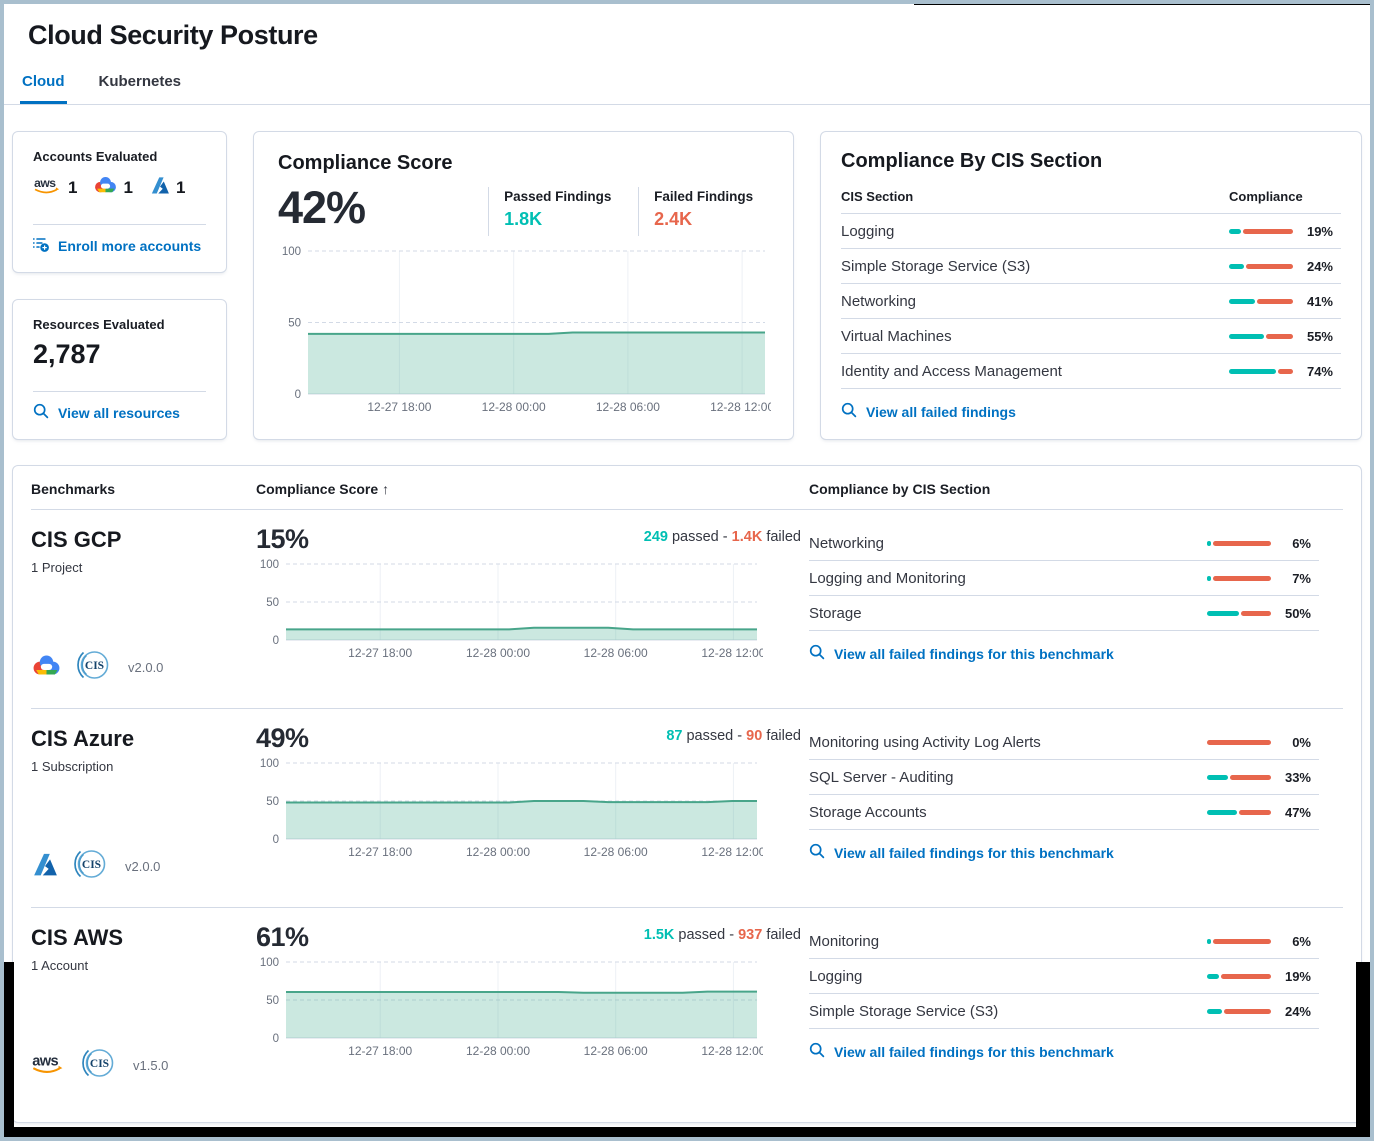 Image resolution: width=1374 pixels, height=1141 pixels. I want to click on benchmark-score: 49%, so click(282, 738).